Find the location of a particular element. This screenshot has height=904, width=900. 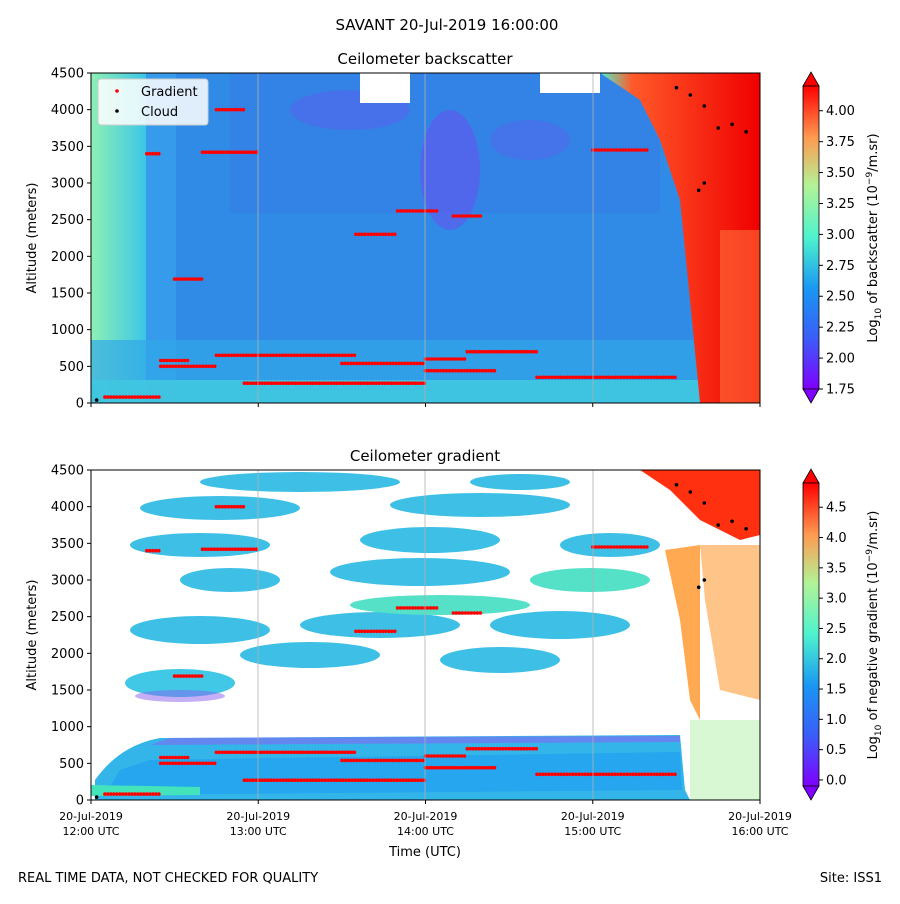

colorbar-tick-label: 1.75 is located at coordinates (840, 390).